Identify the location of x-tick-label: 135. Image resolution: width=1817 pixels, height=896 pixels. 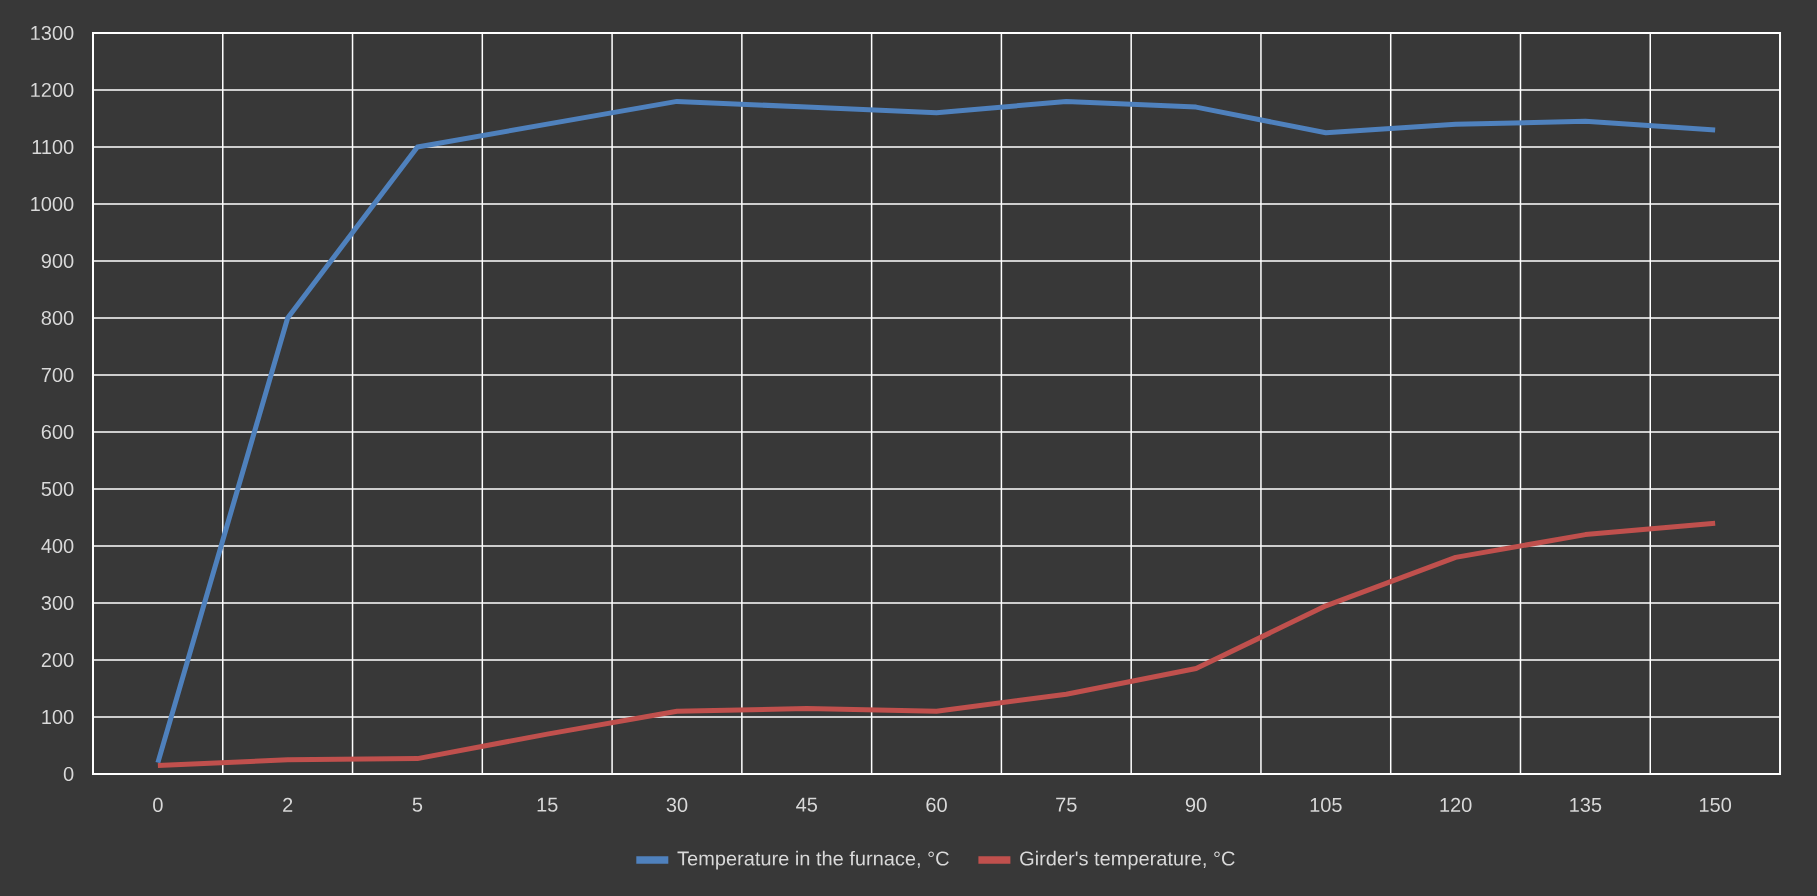
(1586, 804).